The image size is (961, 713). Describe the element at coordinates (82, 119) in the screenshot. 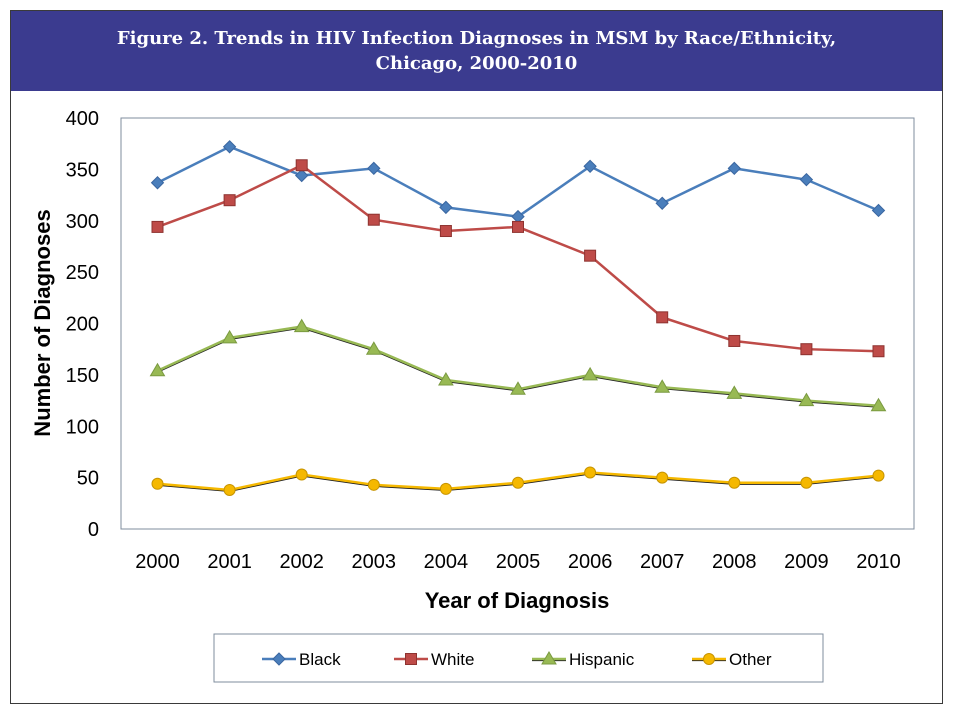

I see `y-tick-label: 400` at that location.